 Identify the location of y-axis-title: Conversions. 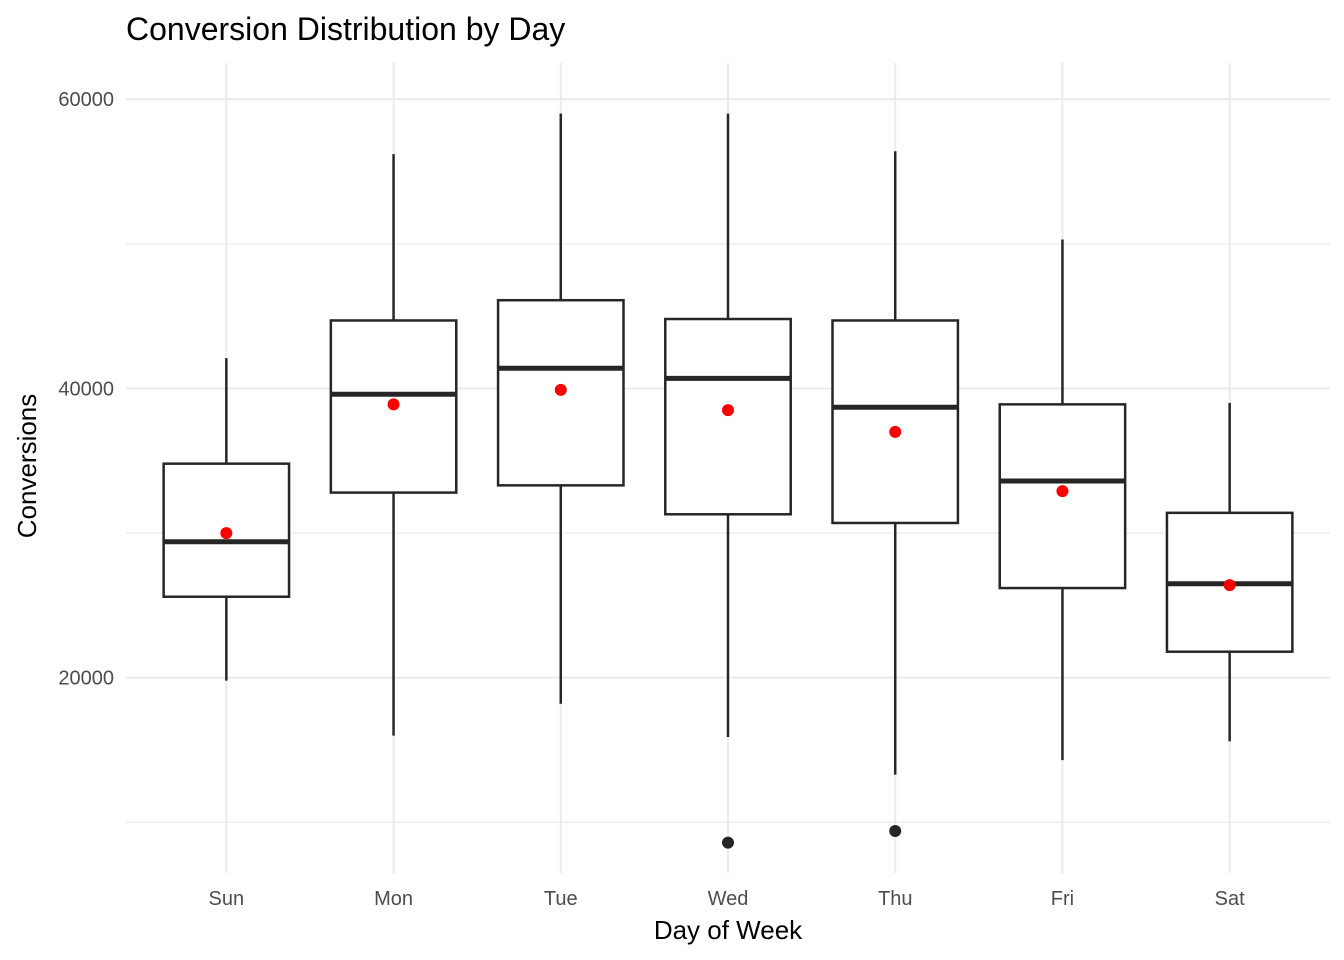
(27, 466).